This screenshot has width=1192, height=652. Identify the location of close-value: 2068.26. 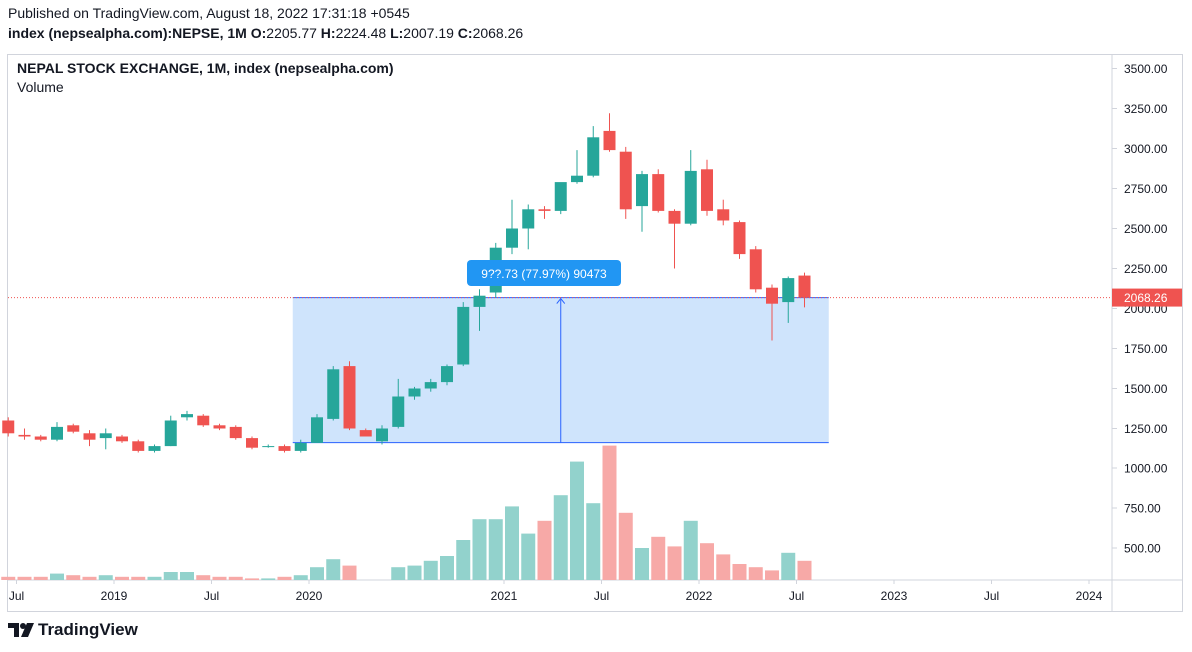
(498, 33).